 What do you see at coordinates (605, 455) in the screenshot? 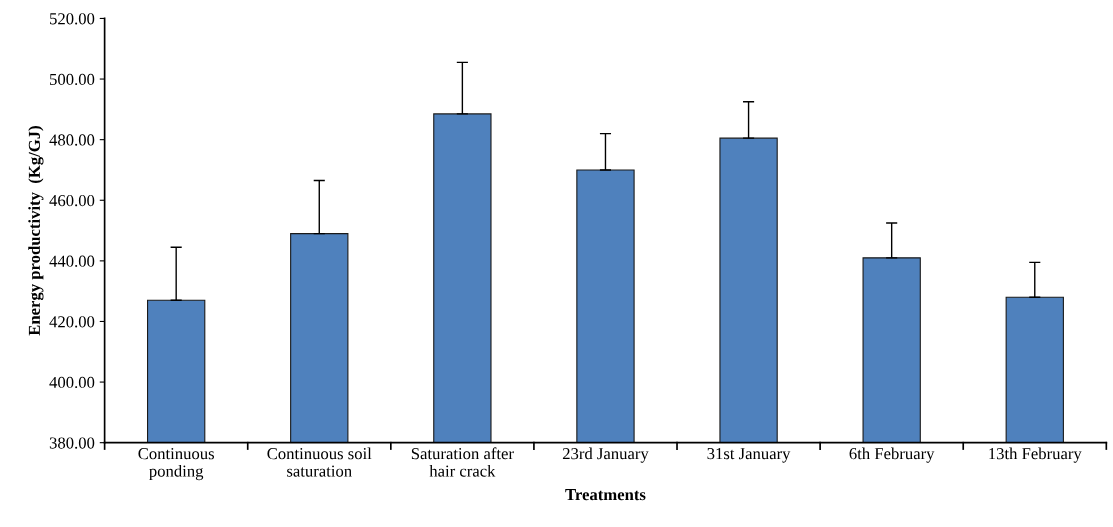
I see `x-tick-label: 23rd January` at bounding box center [605, 455].